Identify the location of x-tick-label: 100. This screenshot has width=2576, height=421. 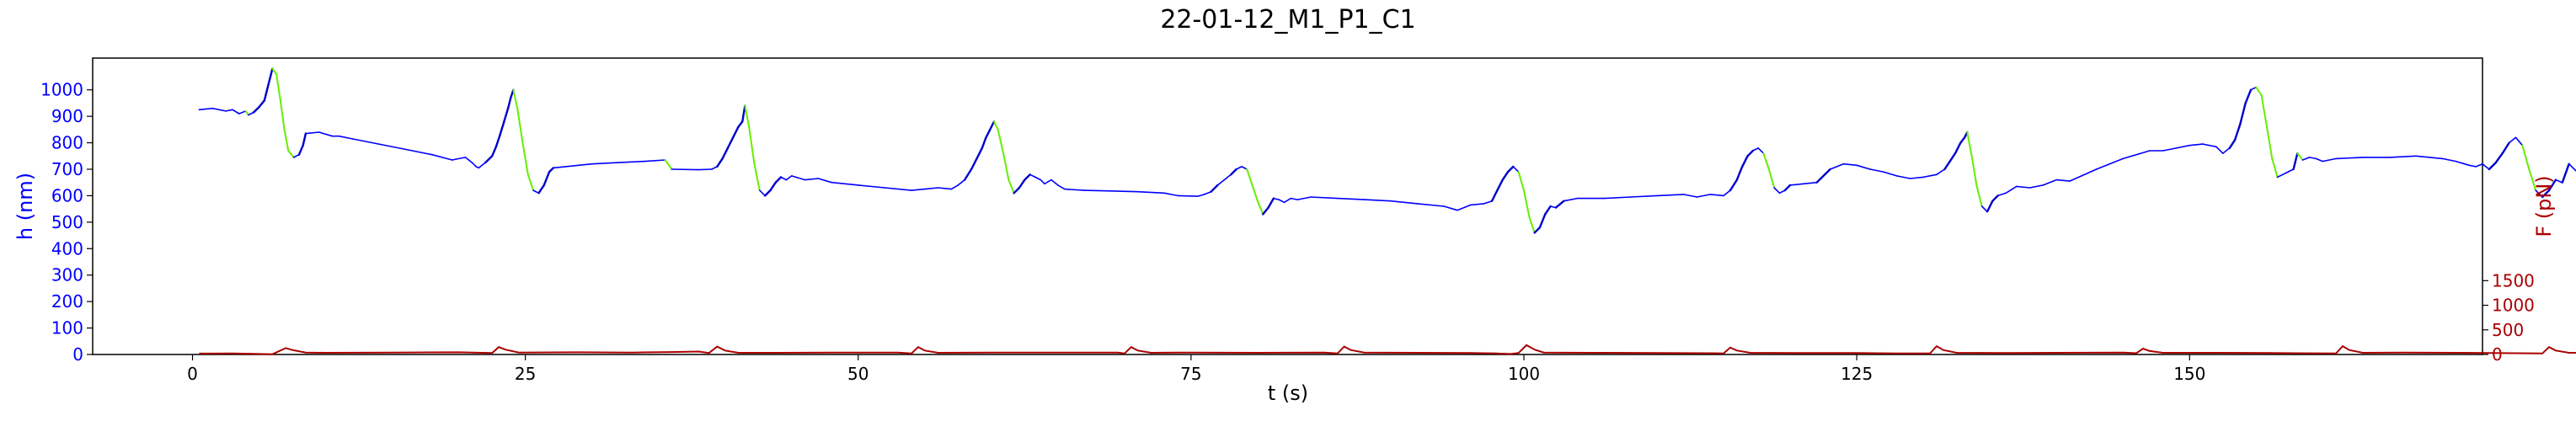
(1524, 374).